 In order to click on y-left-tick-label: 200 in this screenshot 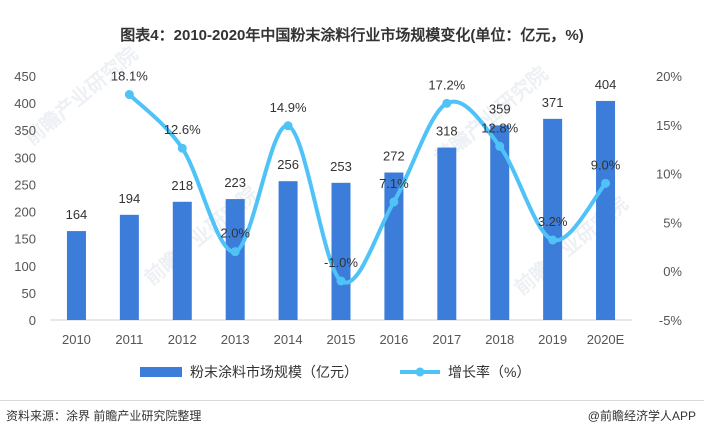, I will do `click(25, 212)`.